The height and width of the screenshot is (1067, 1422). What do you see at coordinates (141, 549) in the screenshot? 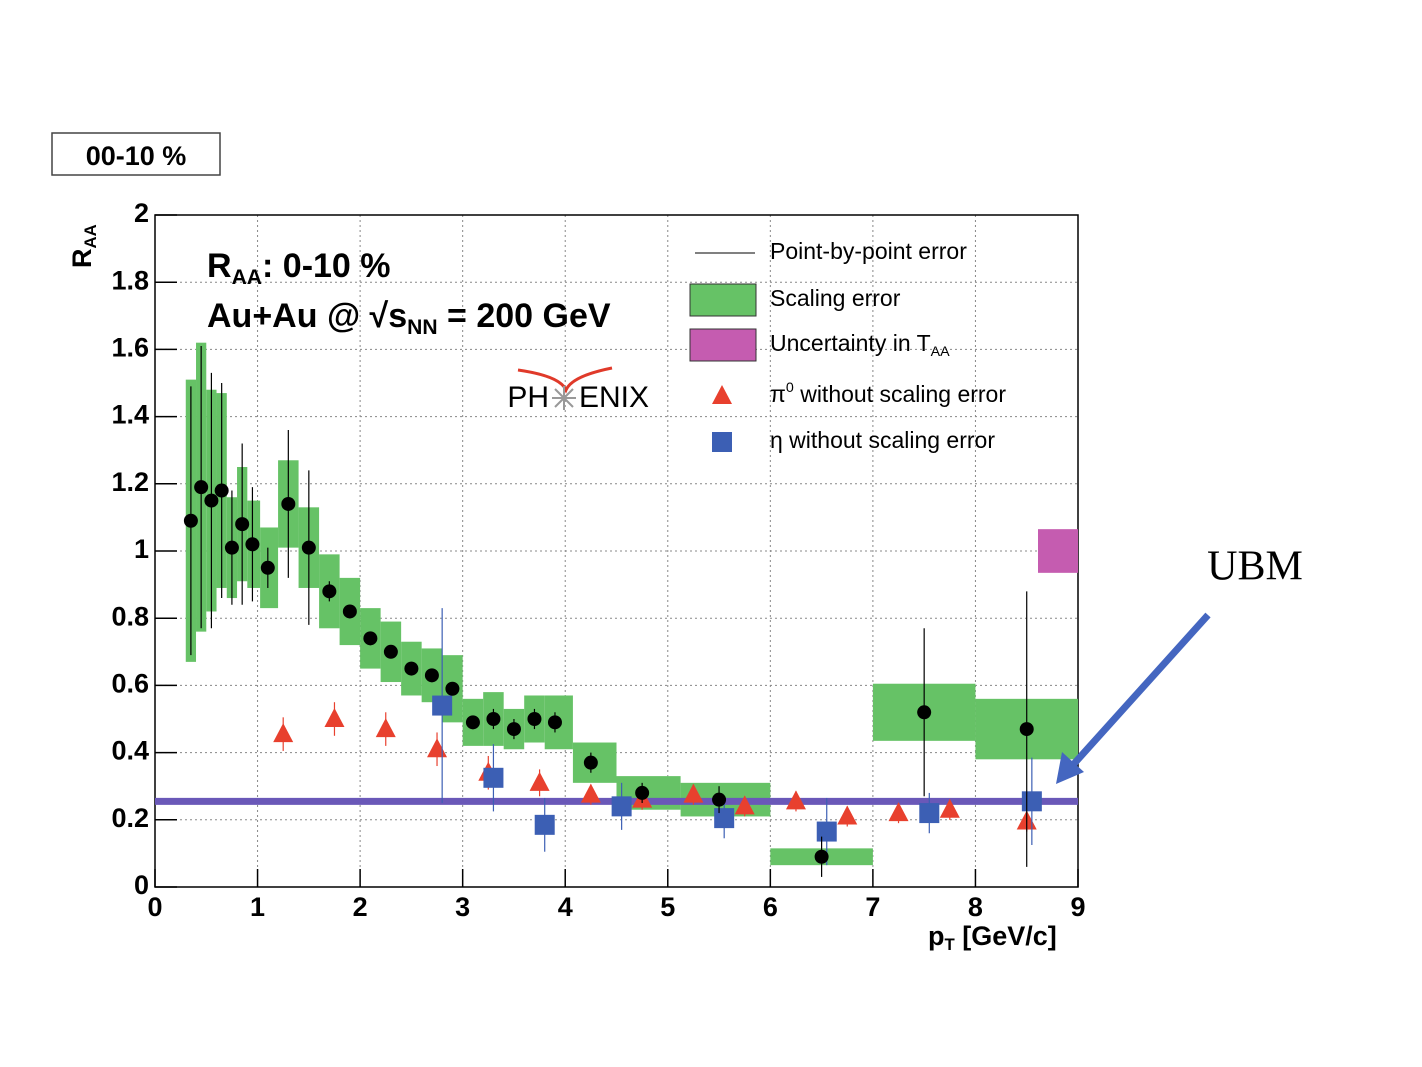
I see `y-tick-label: 1` at bounding box center [141, 549].